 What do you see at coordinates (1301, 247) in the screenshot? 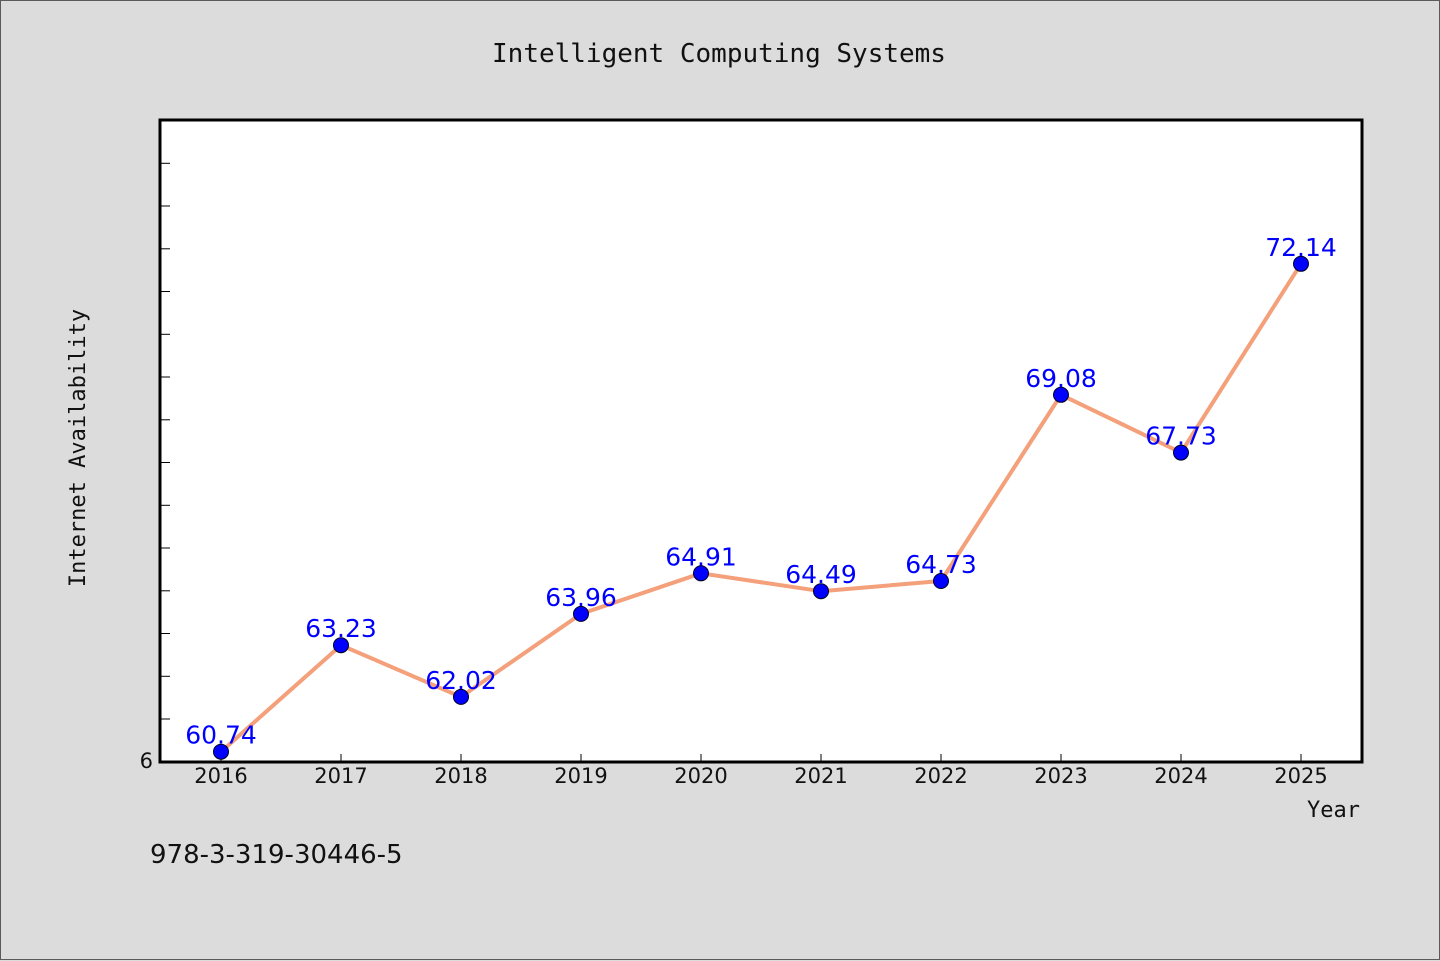
I see `data-label: 72.14` at bounding box center [1301, 247].